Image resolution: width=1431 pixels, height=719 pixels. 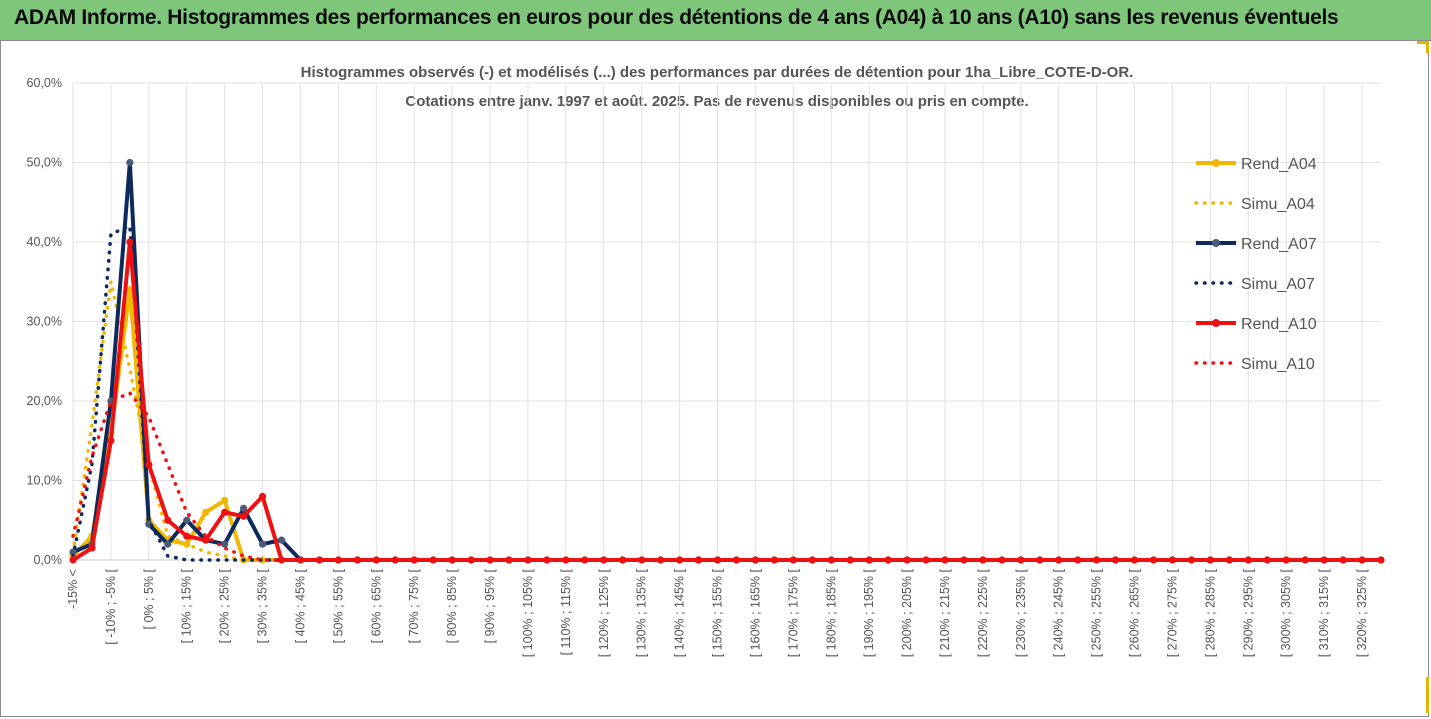 I want to click on x-tick-label: [ 180% ; 185% [, so click(x=831, y=612).